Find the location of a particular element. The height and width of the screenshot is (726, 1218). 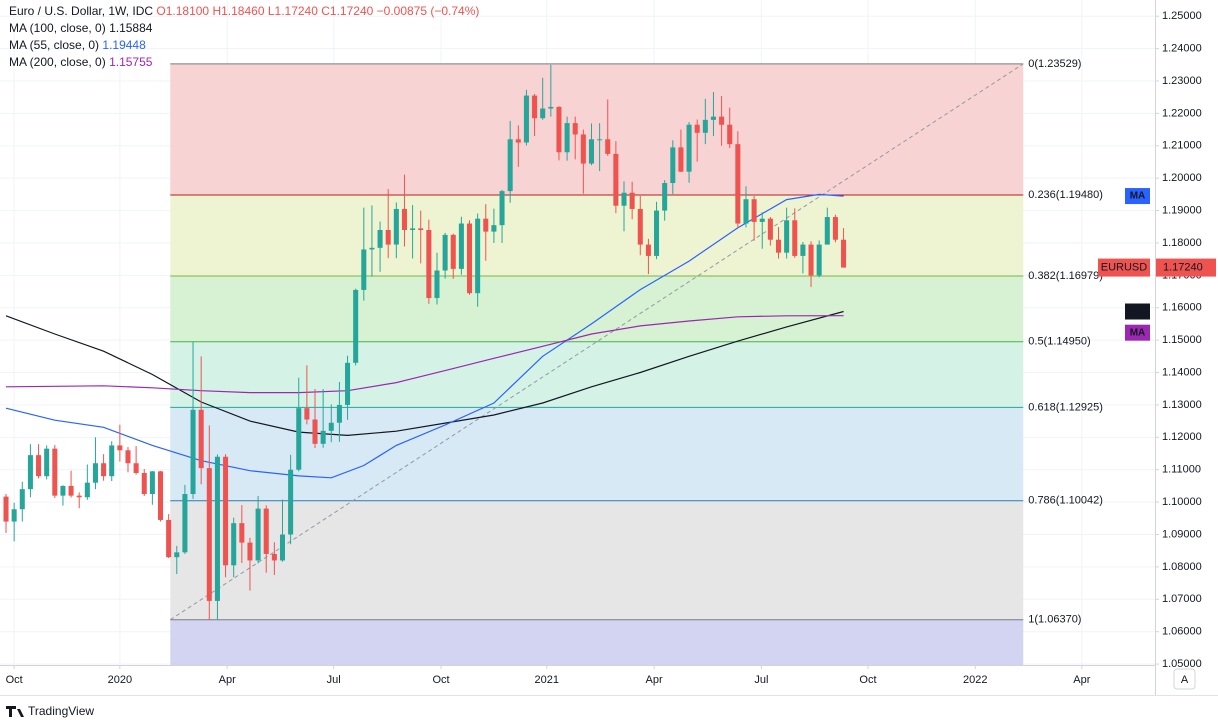

header-item: 1.15755 is located at coordinates (131, 62).